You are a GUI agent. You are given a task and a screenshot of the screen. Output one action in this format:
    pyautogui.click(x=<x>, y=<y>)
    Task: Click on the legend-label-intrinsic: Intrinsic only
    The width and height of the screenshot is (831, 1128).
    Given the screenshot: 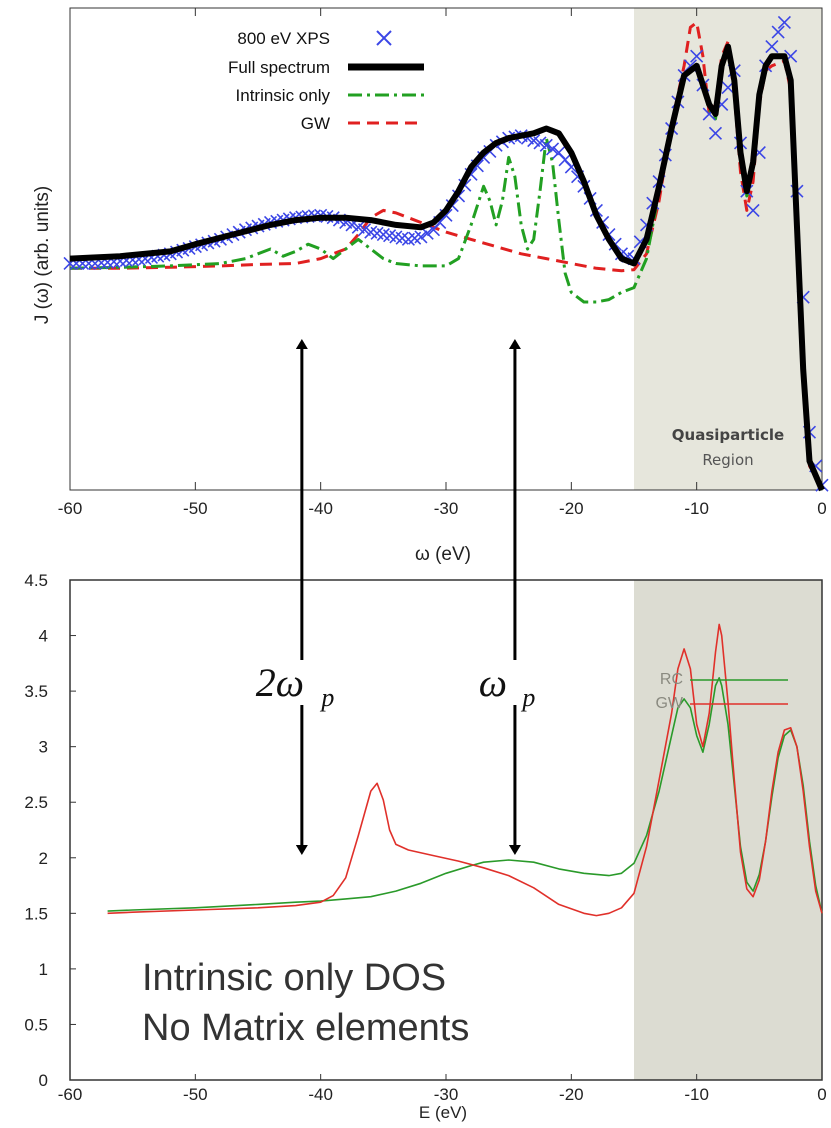 What is the action you would take?
    pyautogui.click(x=283, y=95)
    